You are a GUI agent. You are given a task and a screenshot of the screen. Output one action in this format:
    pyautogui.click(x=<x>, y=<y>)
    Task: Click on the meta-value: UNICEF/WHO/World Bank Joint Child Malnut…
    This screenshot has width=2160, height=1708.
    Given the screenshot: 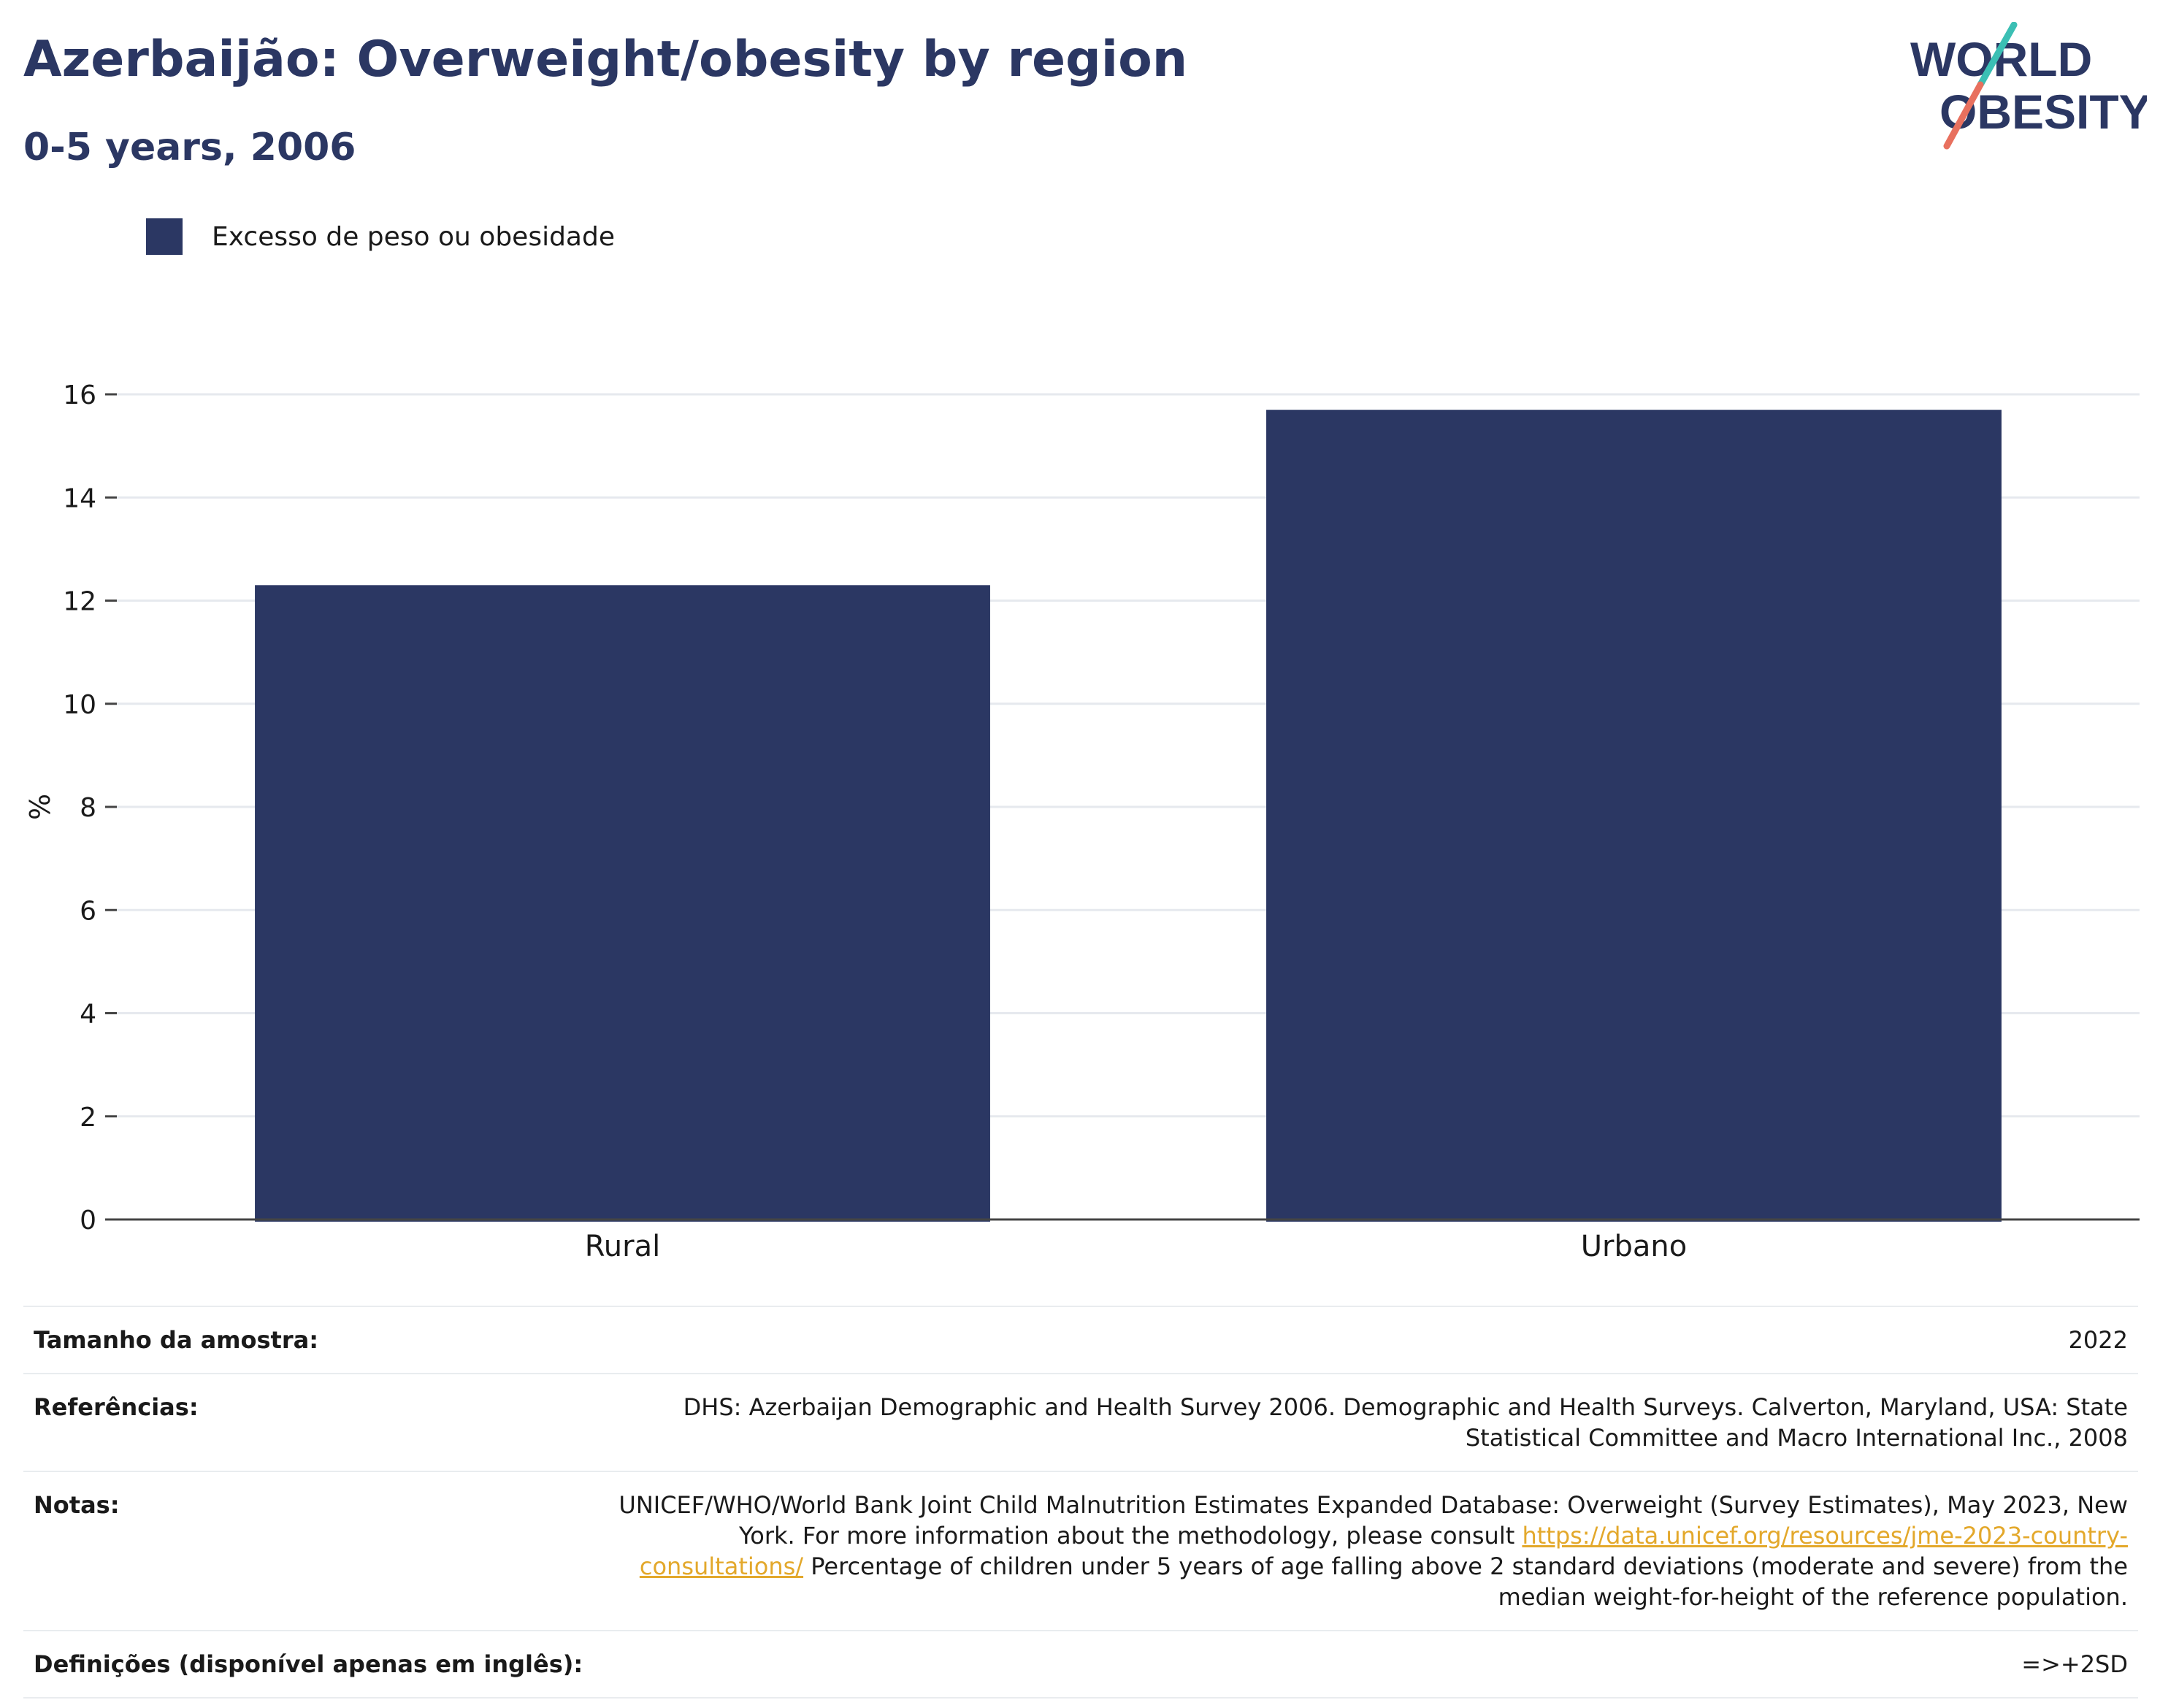 What is the action you would take?
    pyautogui.click(x=1344, y=1551)
    